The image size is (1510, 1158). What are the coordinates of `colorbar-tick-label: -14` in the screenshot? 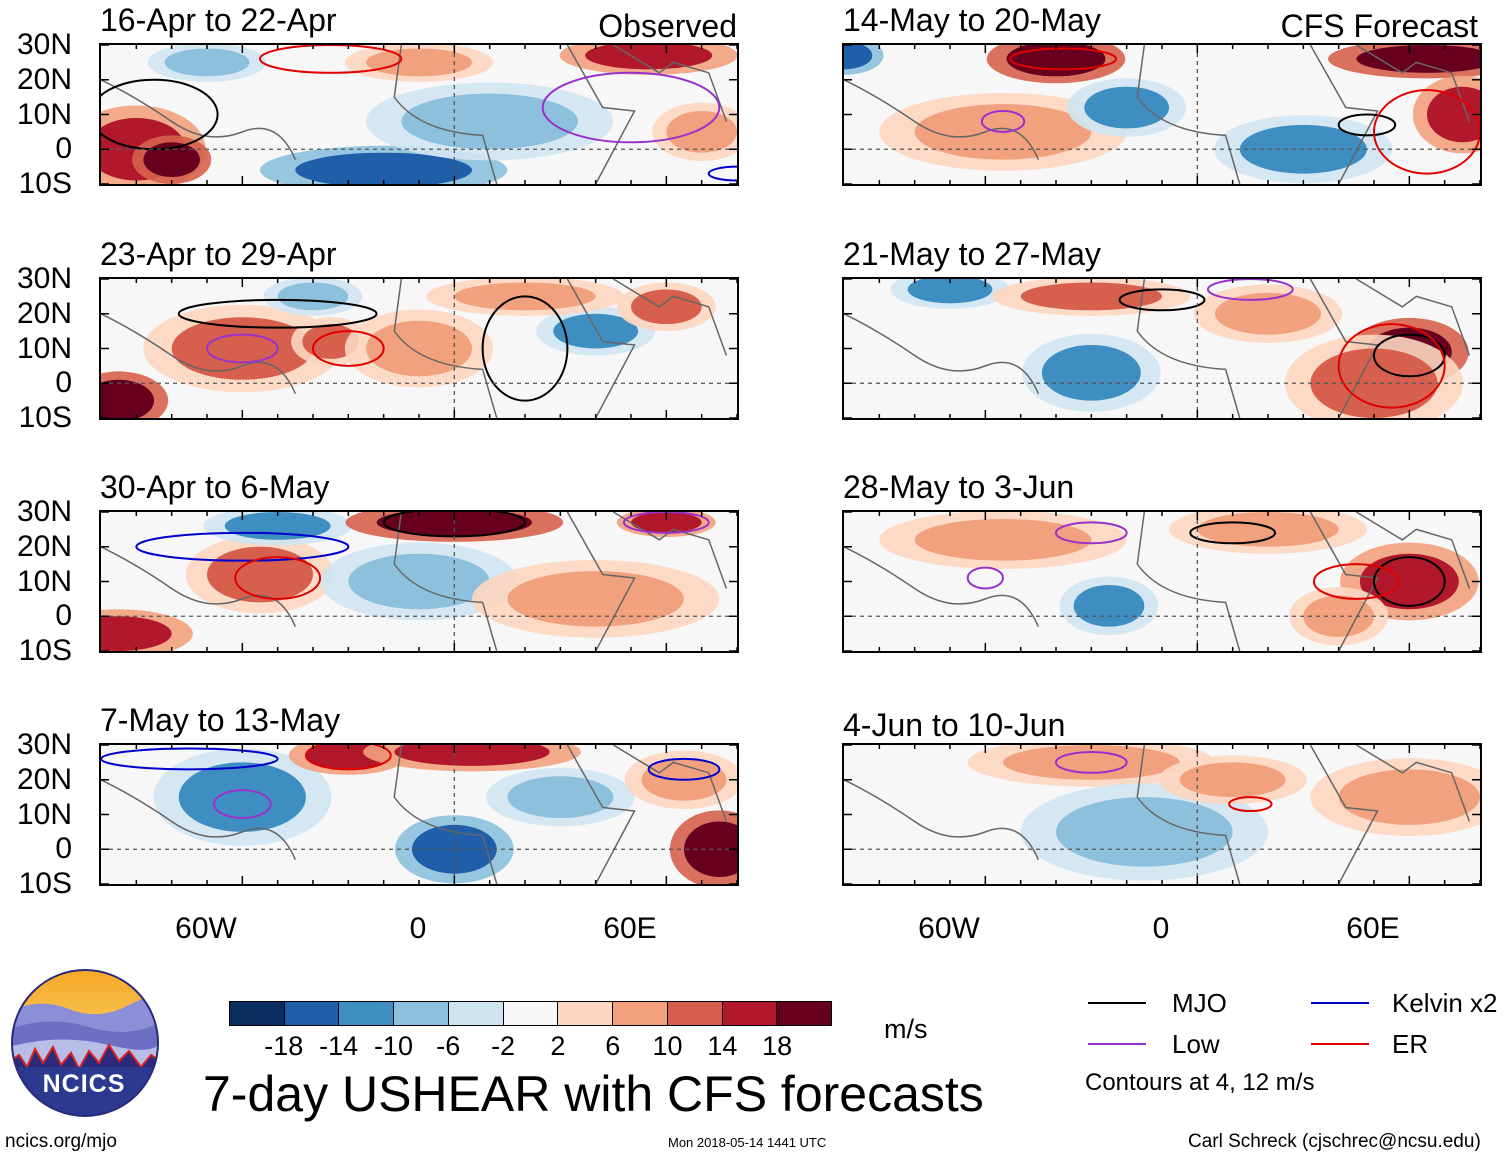 It's located at (339, 1046).